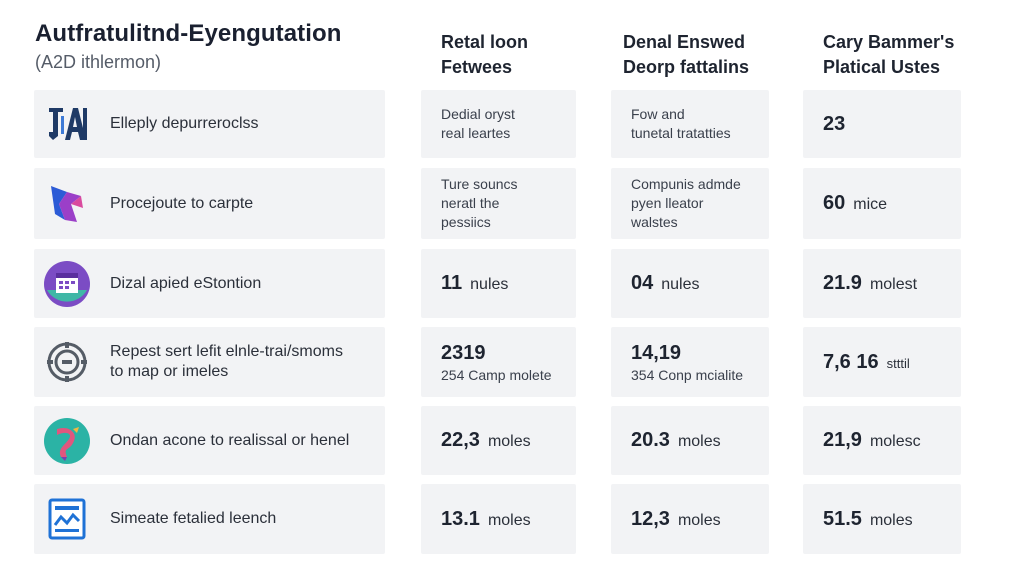  Describe the element at coordinates (67, 284) in the screenshot. I see `calendar-badge-icon` at that location.